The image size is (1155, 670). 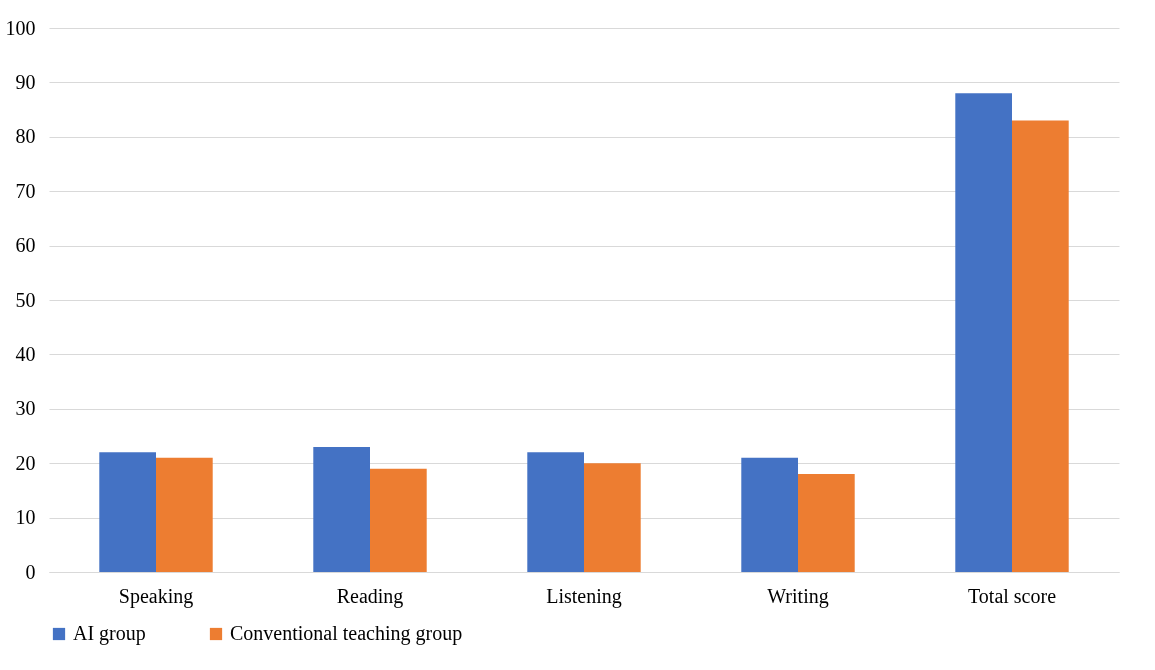 What do you see at coordinates (346, 633) in the screenshot?
I see `legend-label: Conventional teaching group` at bounding box center [346, 633].